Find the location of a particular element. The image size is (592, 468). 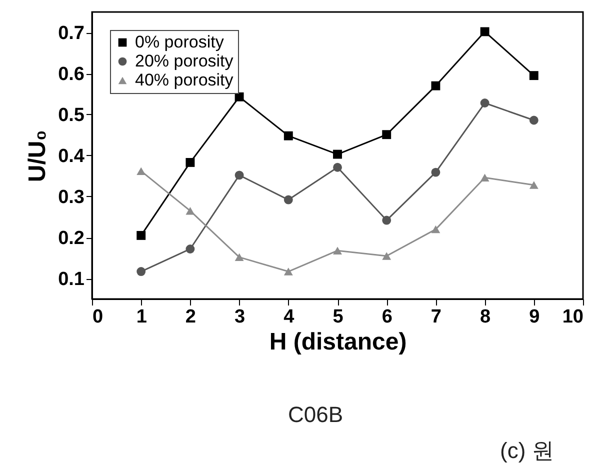

x-tick-label: 8 is located at coordinates (485, 317).